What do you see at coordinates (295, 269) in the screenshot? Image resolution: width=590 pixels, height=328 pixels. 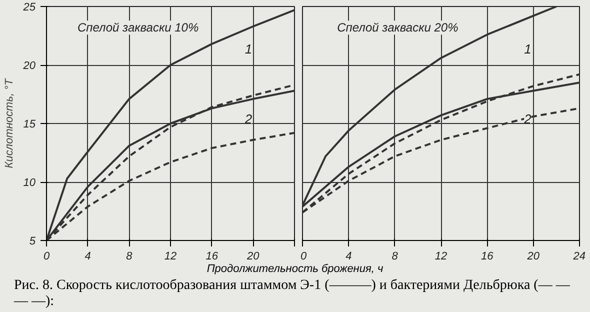 I see `x-axis-title: Продолжительность брожения, ч` at bounding box center [295, 269].